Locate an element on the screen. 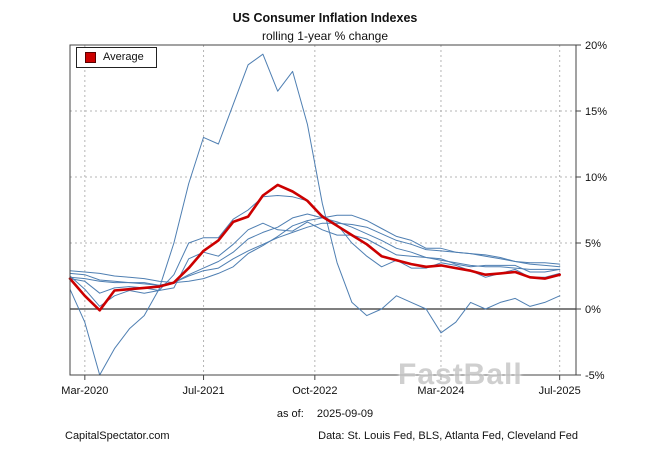  legend-box: Average is located at coordinates (116, 57).